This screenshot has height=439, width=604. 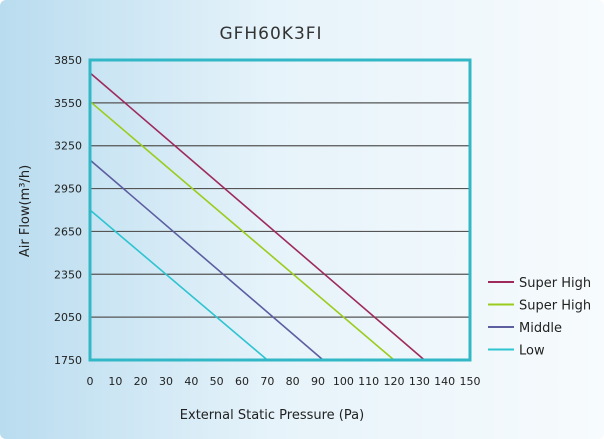 I want to click on y-tick-label-2350: 2350, so click(x=68, y=274).